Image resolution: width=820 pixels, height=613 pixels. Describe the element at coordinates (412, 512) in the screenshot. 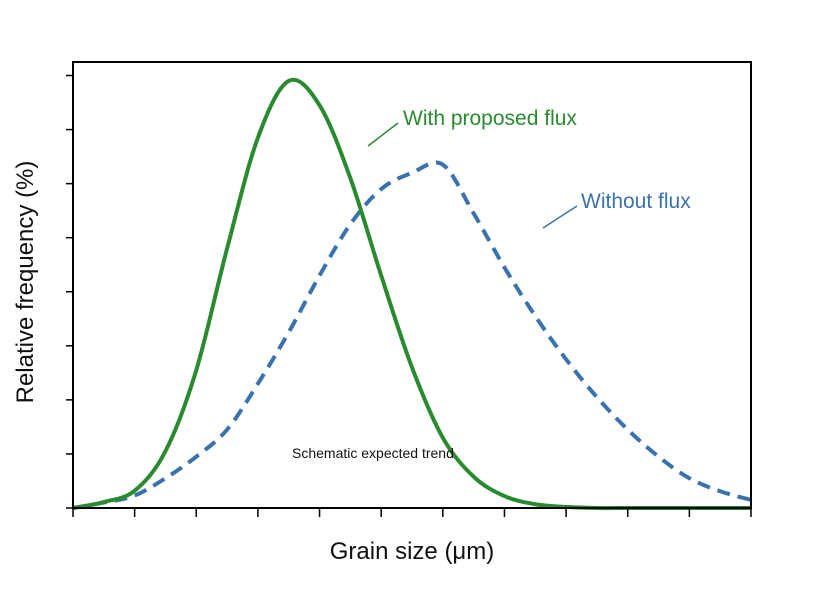

I see `x-axis-ticks` at that location.